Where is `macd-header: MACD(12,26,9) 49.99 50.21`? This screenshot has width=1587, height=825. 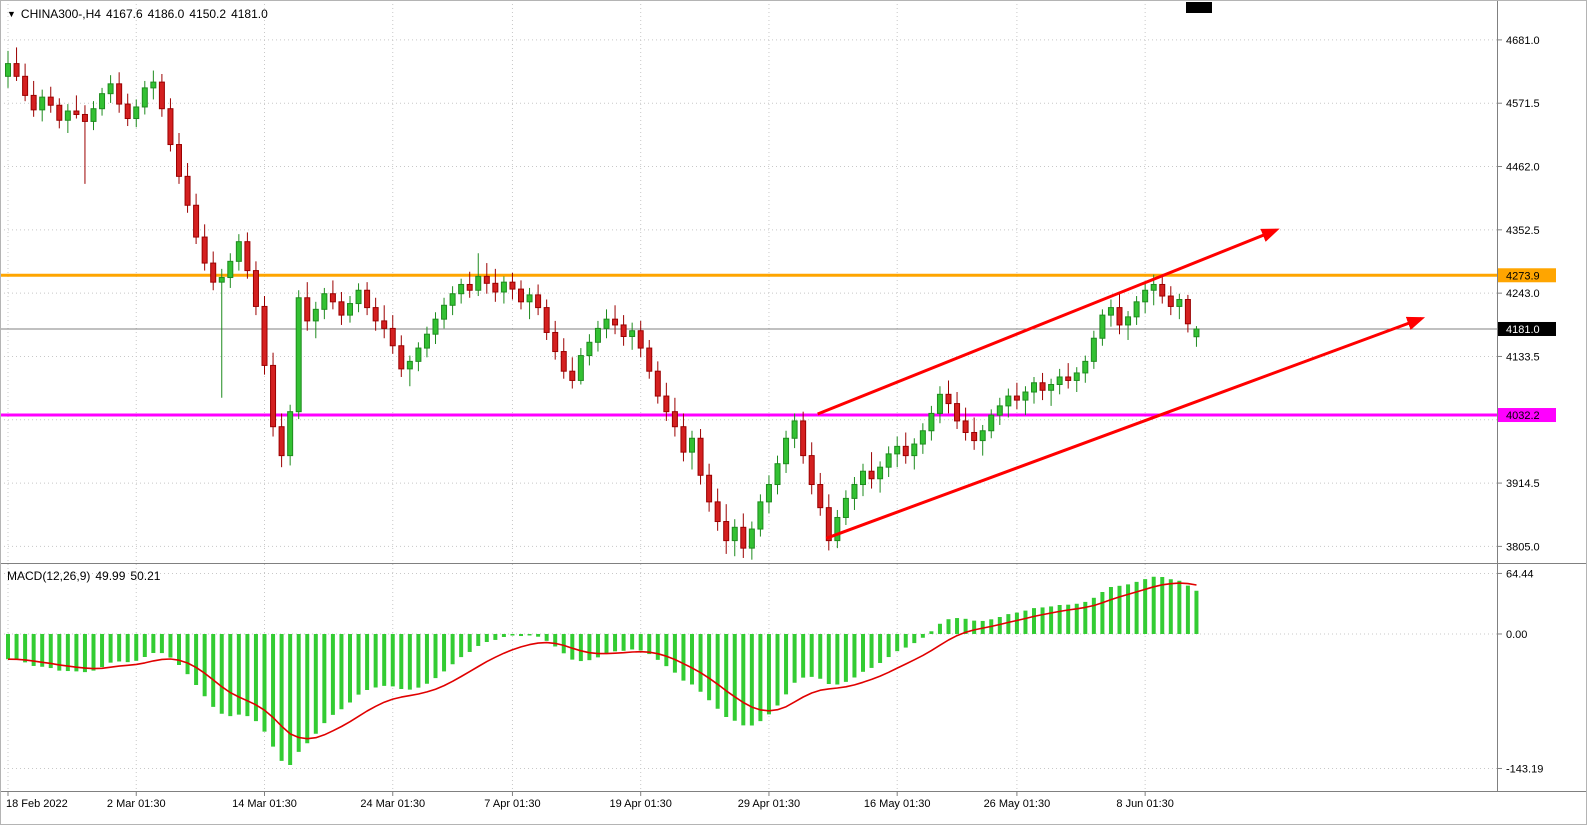 macd-header: MACD(12,26,9) 49.99 50.21 is located at coordinates (86, 576).